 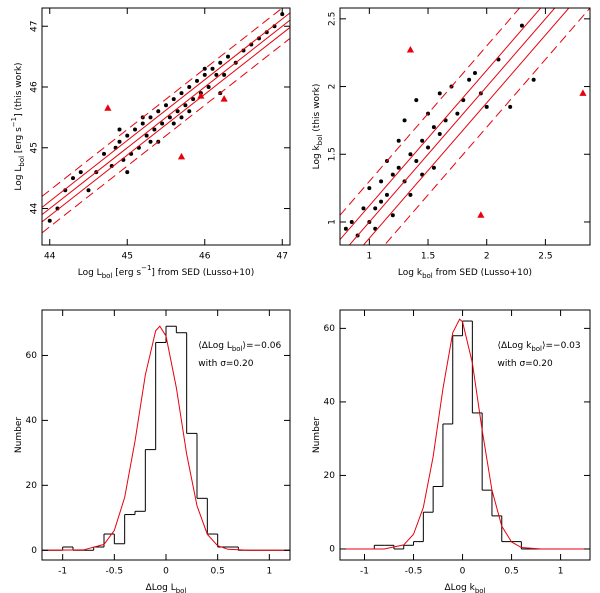 I want to click on label-part: ΔLog k, so click(x=460, y=588).